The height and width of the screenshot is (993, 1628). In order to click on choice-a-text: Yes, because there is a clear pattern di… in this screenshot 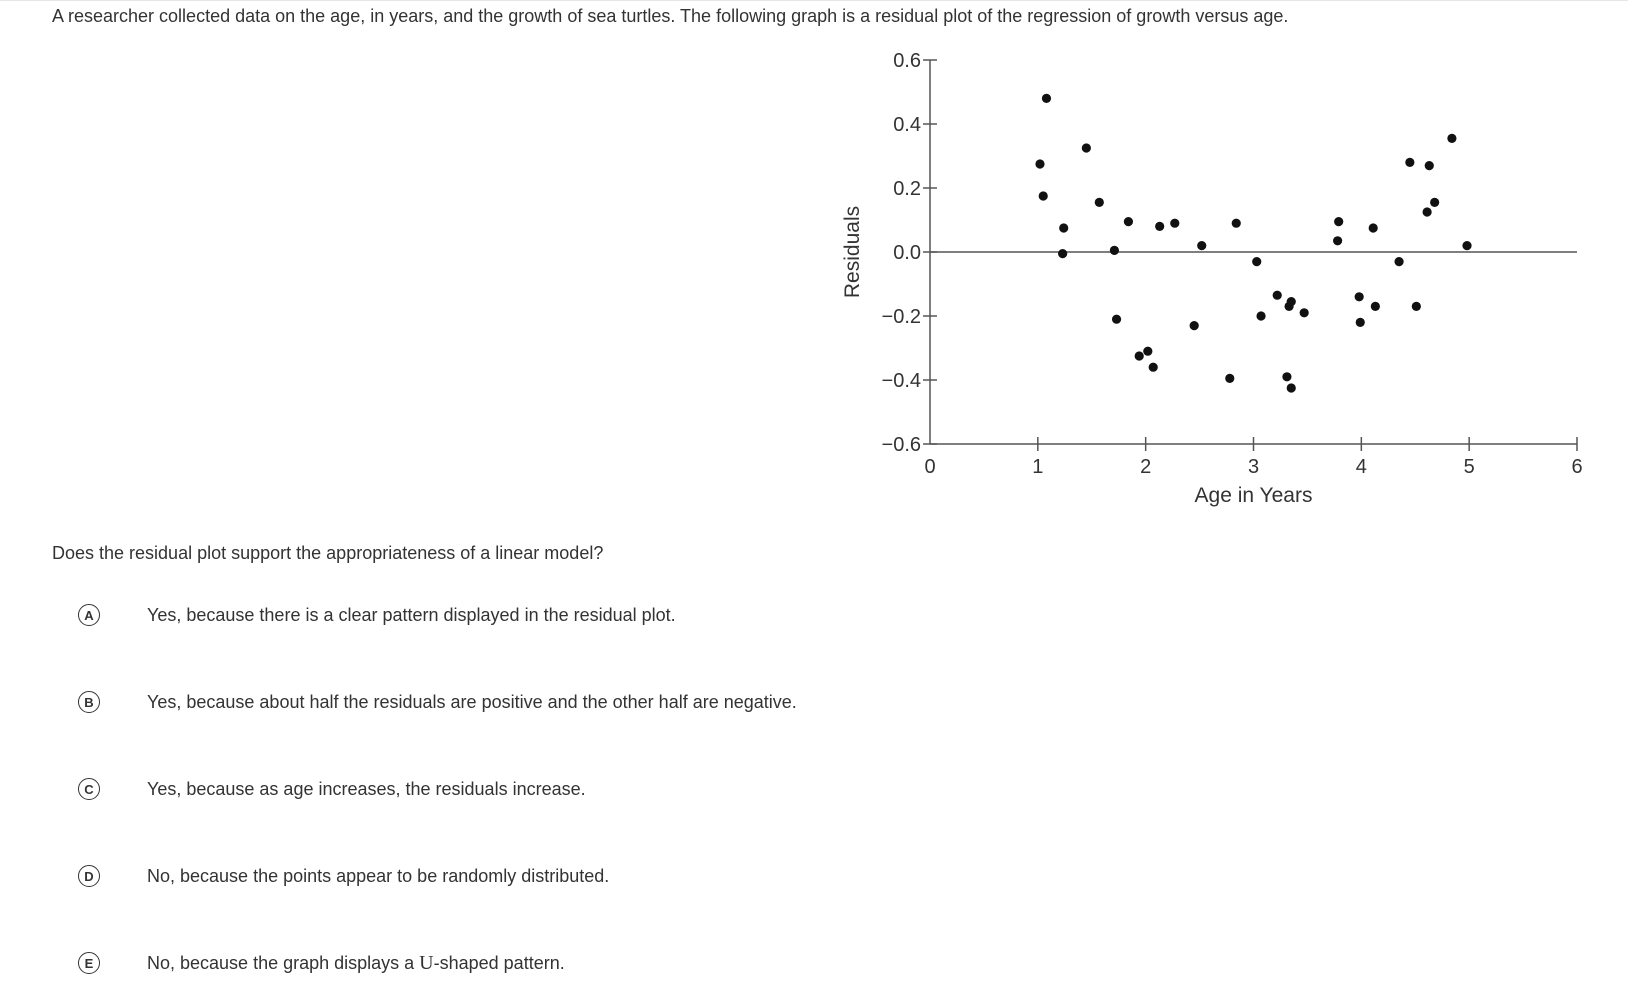, I will do `click(411, 615)`.